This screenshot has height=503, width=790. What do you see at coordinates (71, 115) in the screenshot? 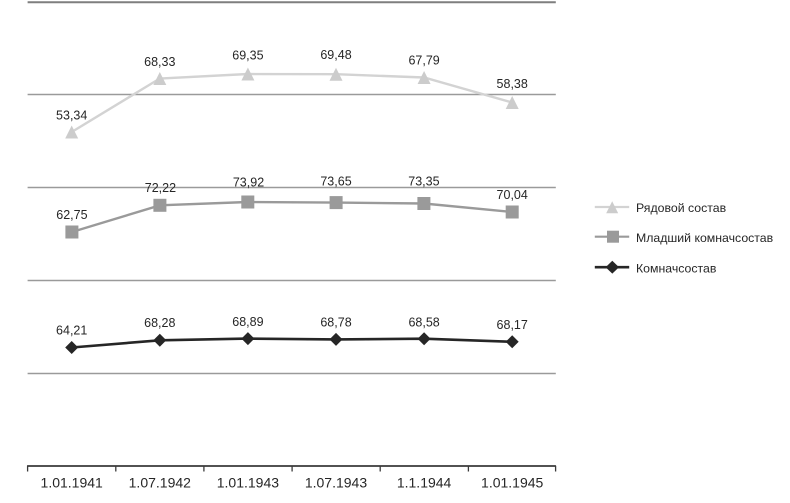
I see `svg-text: 53,34` at bounding box center [71, 115].